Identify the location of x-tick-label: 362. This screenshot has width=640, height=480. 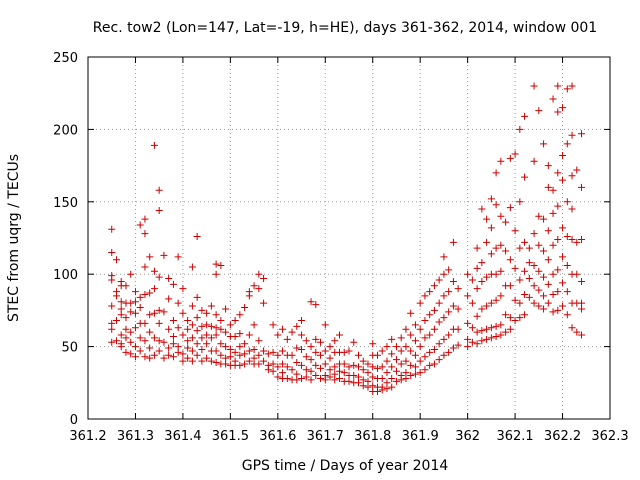
(467, 436).